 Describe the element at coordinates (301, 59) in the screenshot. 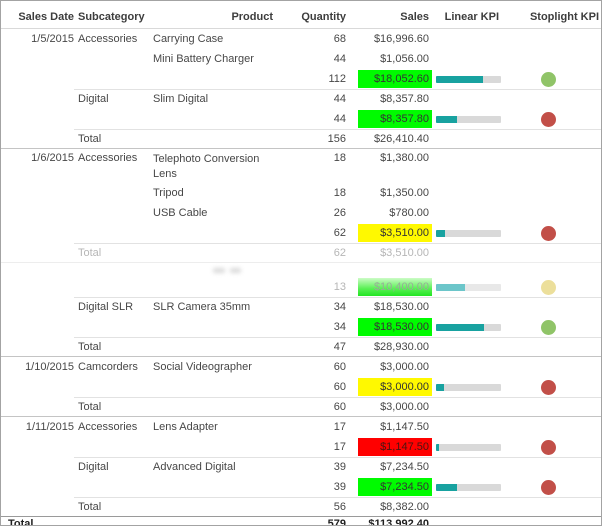

I see `table-row-item: Mini Battery Charger 44 $1,056.00` at that location.